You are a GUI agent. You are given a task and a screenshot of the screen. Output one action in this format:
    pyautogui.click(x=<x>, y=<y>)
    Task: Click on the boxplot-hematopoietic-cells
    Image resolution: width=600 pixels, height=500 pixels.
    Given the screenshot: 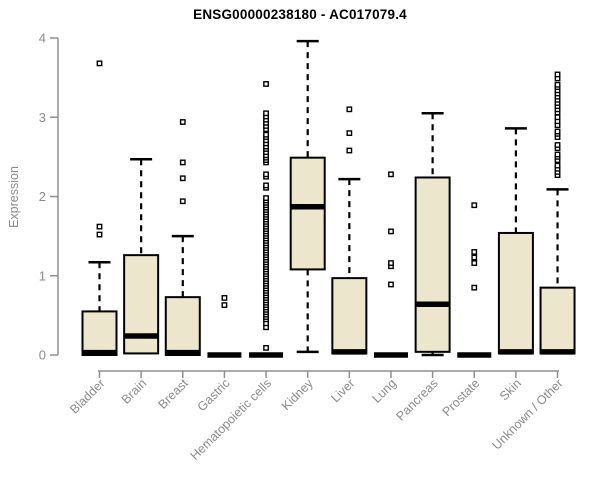 What is the action you would take?
    pyautogui.click(x=266, y=219)
    